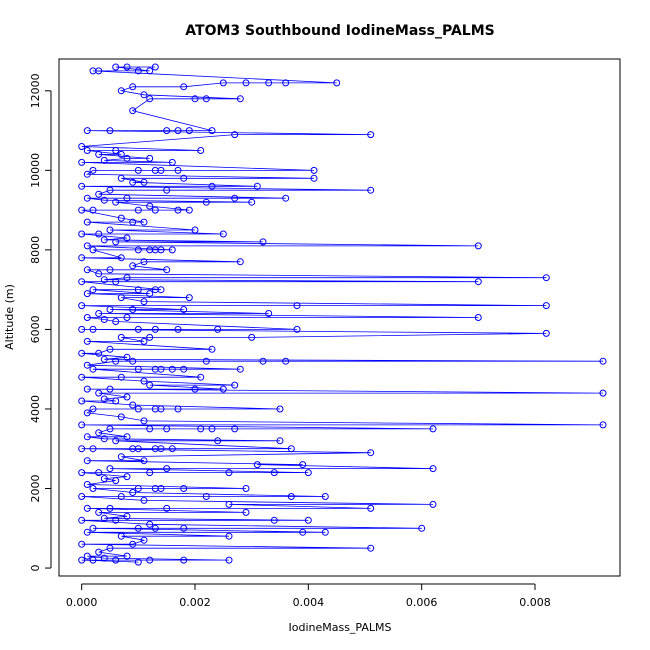 This screenshot has height=650, width=650. I want to click on x-tick-label: 0.000, so click(82, 602).